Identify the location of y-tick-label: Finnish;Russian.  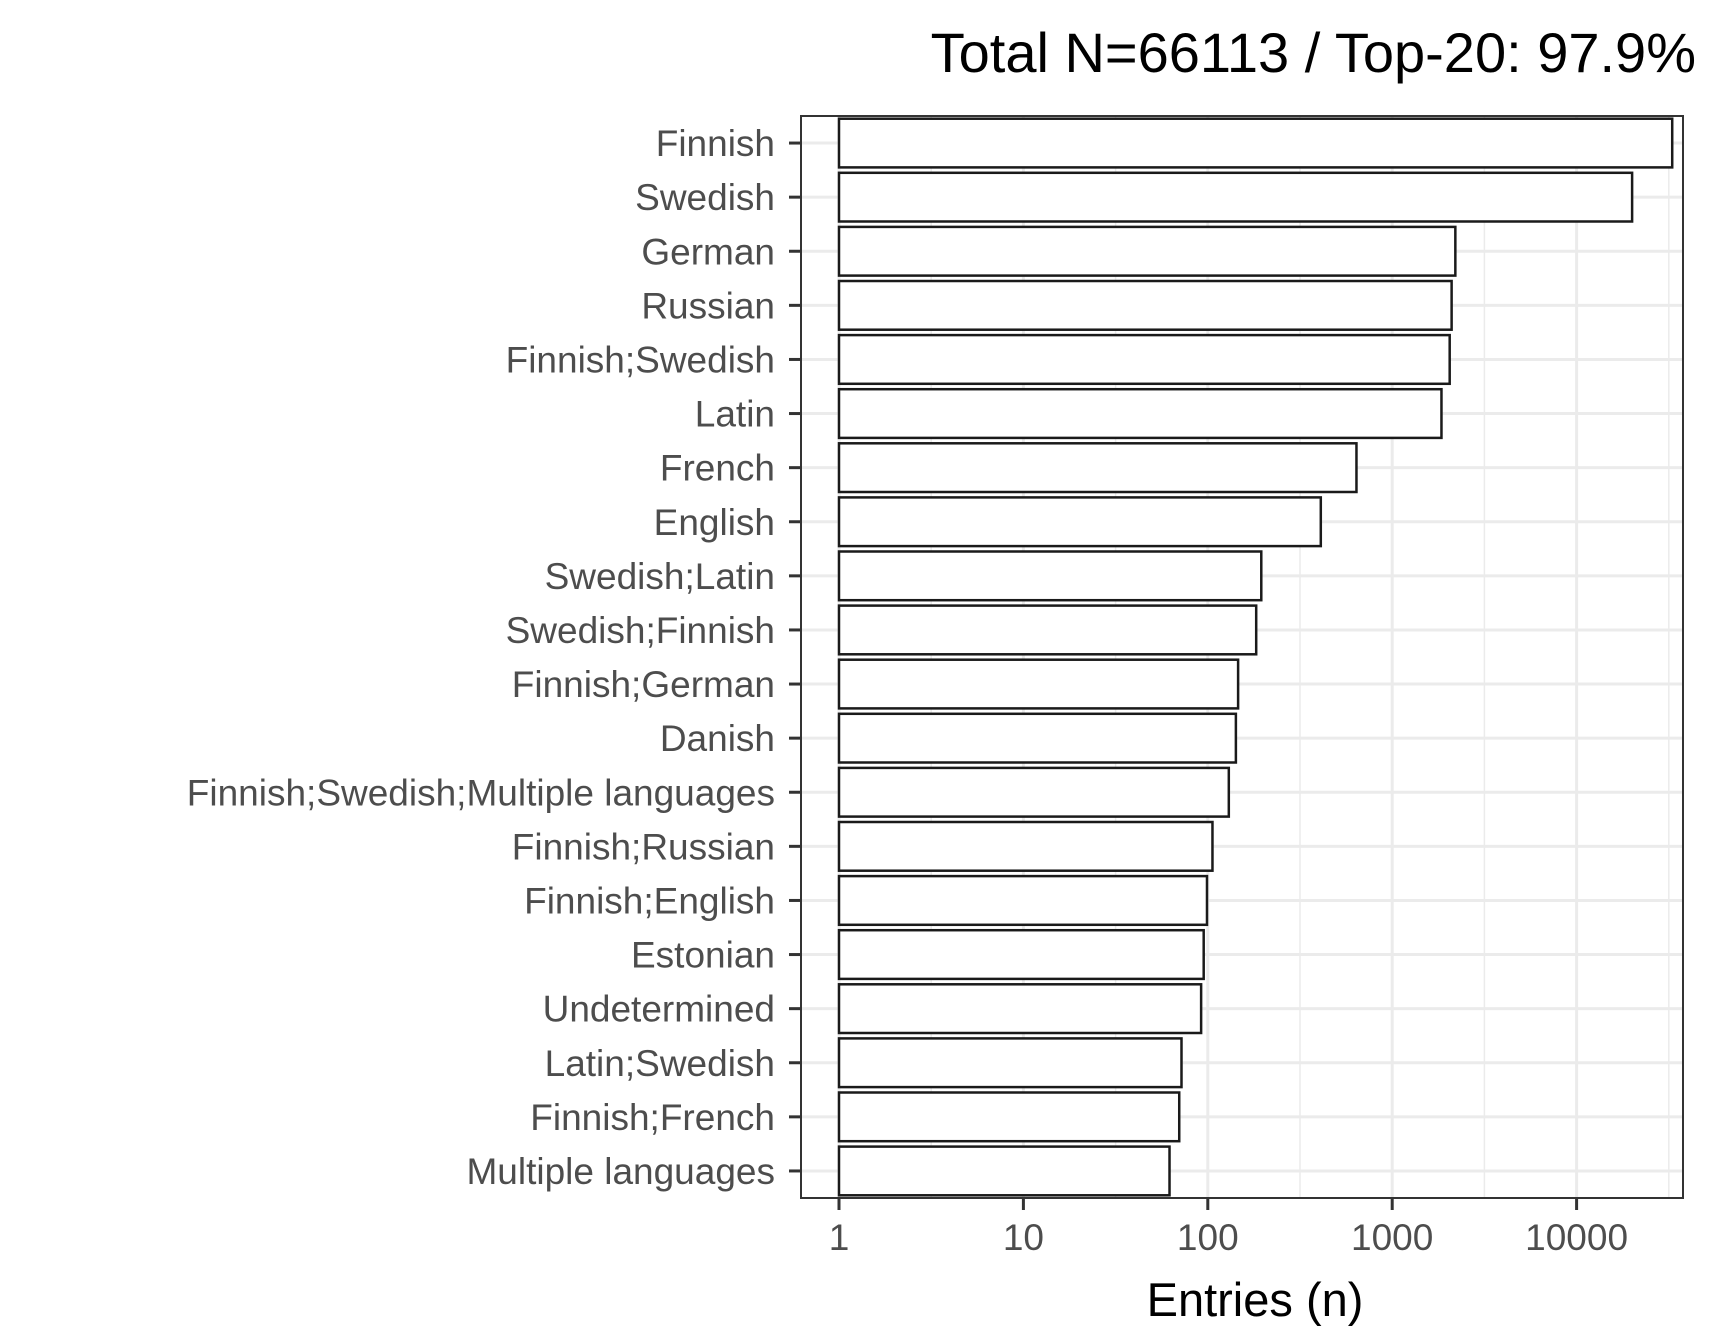
(643, 846).